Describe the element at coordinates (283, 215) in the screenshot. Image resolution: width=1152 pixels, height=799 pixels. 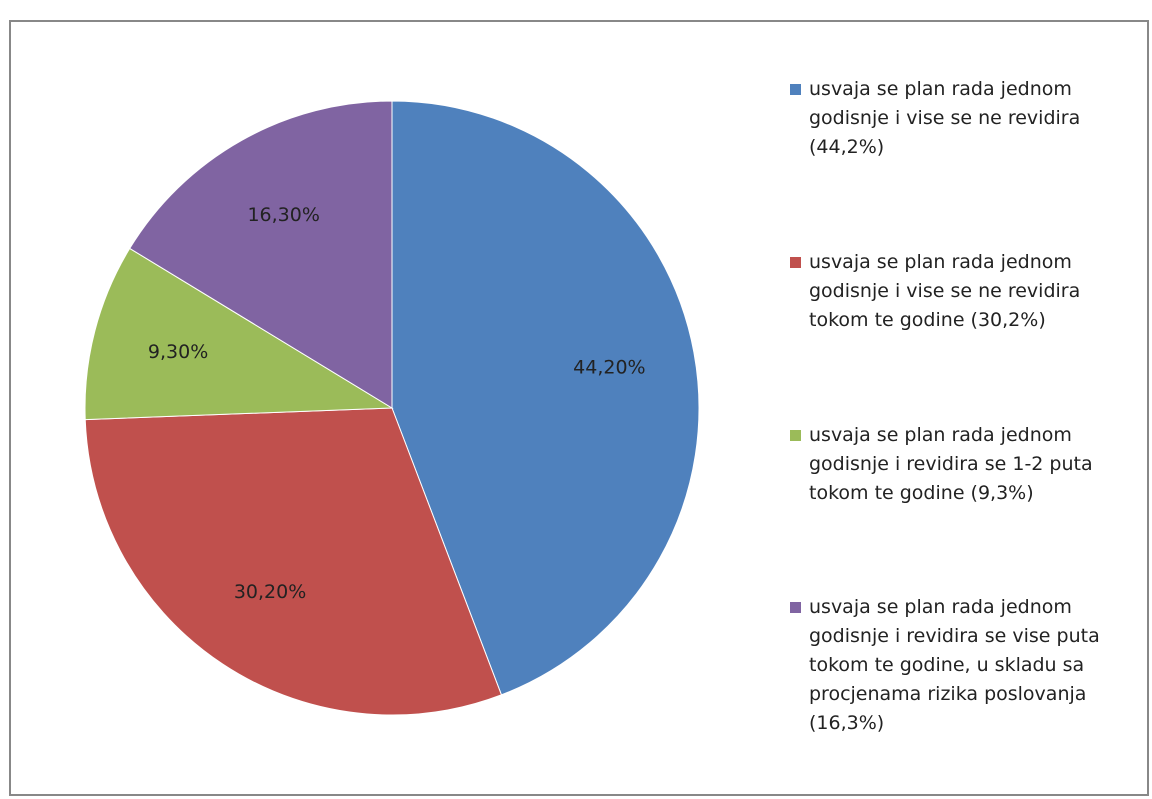
I see `data-label: 16,30%` at that location.